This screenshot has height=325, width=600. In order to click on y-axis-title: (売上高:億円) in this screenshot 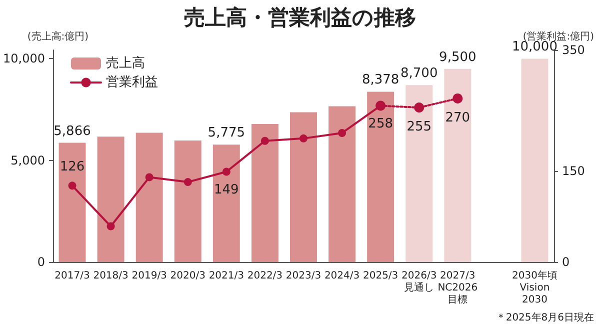, I will do `click(58, 36)`.